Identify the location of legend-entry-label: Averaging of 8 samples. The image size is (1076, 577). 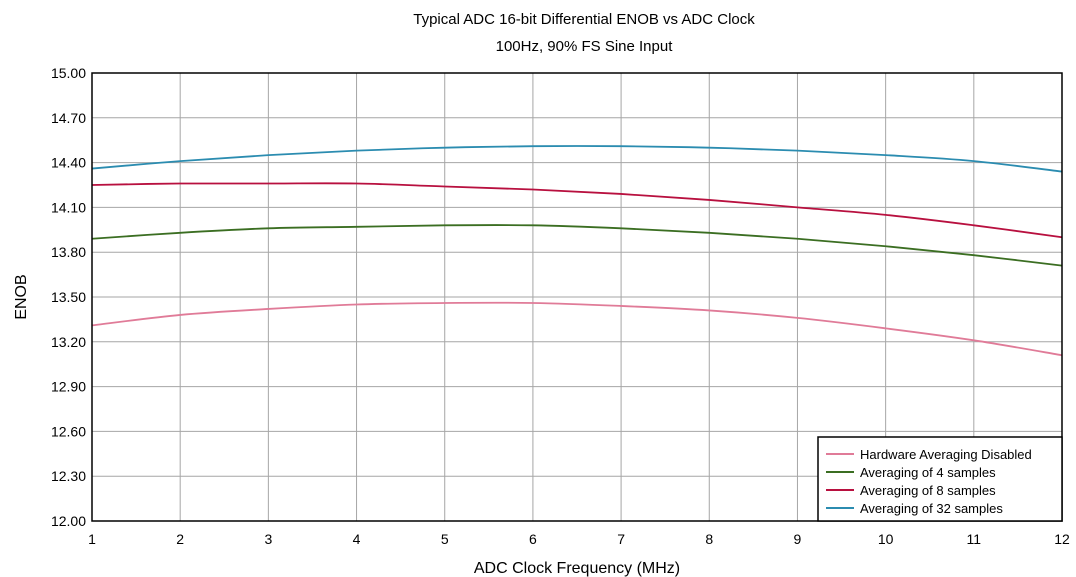
(928, 490).